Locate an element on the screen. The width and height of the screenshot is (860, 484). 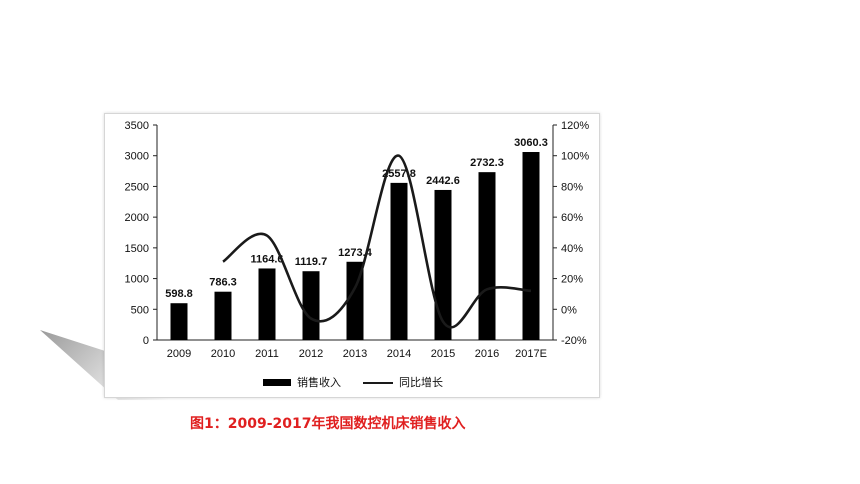
bar-2014 is located at coordinates (399, 261).